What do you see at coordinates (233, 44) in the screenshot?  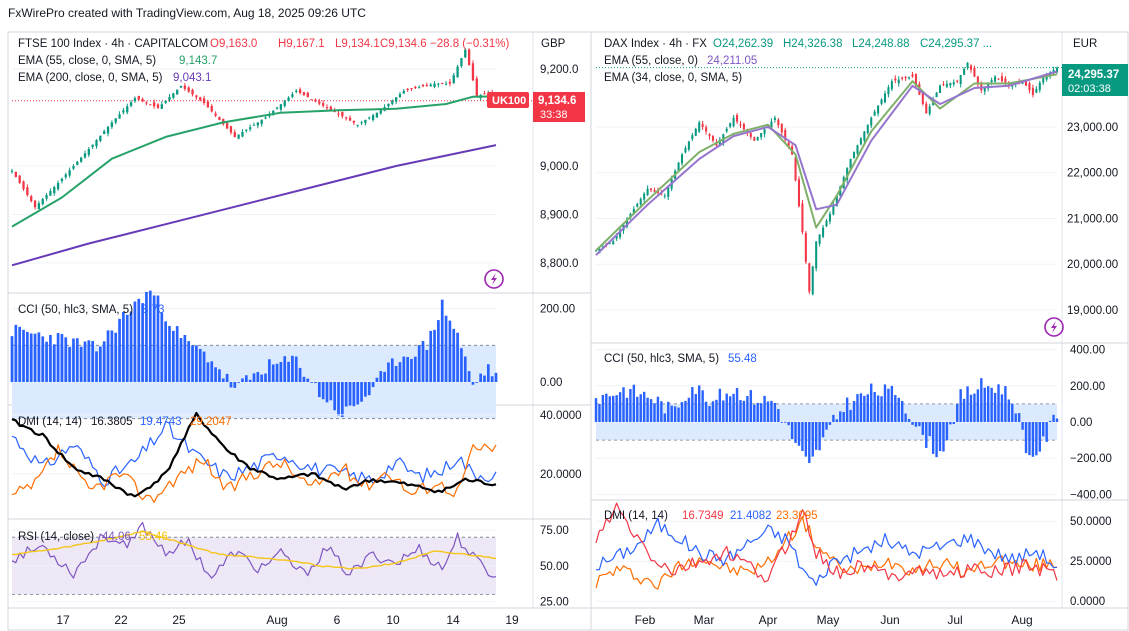 I see `ftse-open: O9,163.0` at bounding box center [233, 44].